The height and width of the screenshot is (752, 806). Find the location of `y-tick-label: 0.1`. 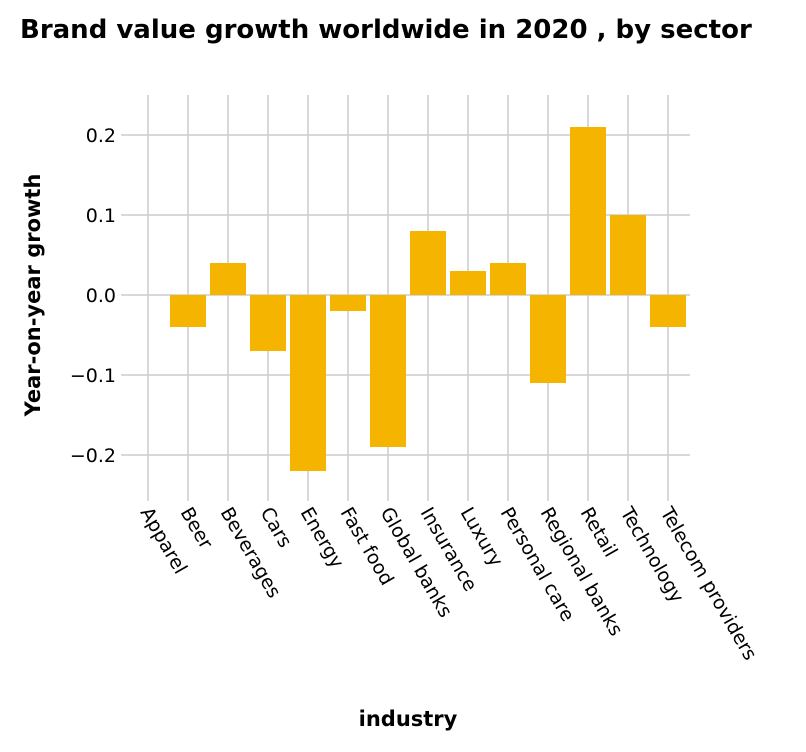

y-tick-label: 0.1 is located at coordinates (101, 216).